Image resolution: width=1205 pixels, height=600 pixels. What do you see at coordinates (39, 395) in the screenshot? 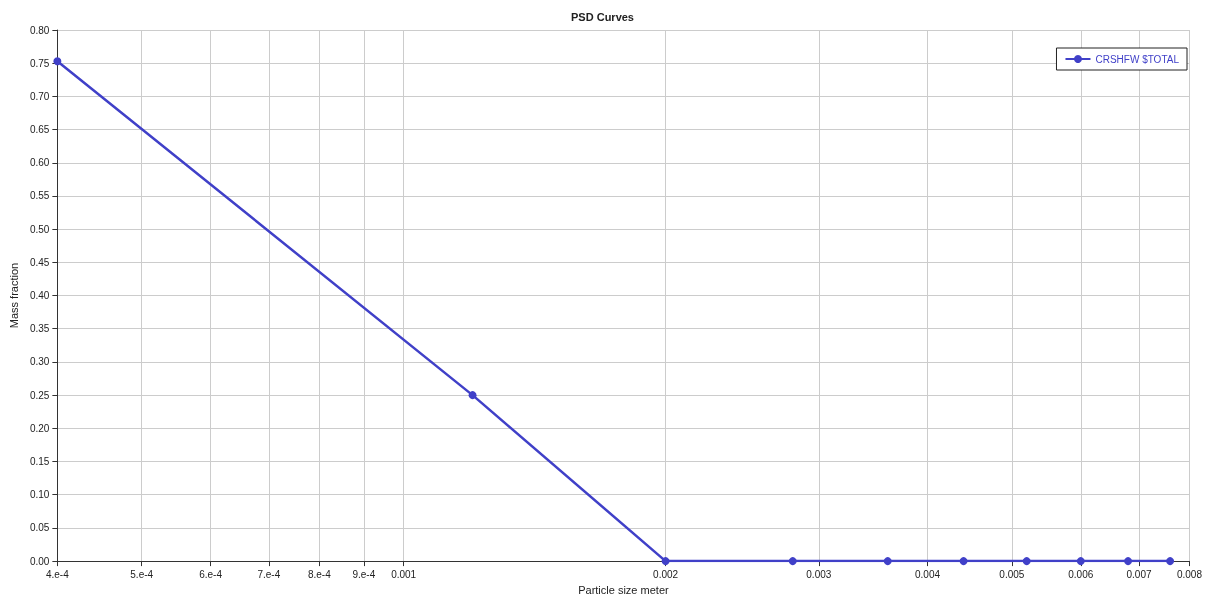
I see `y-tick-label: 0.25` at bounding box center [39, 395].